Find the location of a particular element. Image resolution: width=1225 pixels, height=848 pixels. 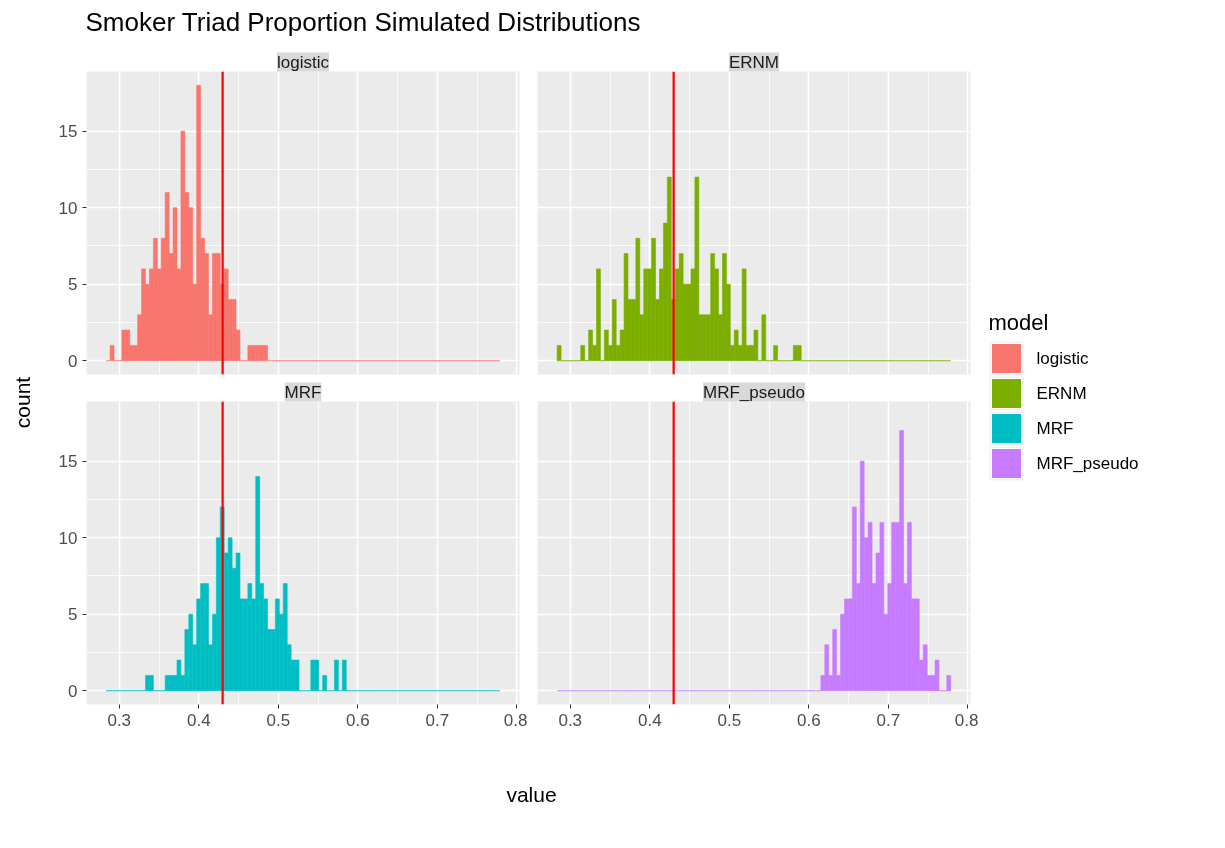

chart-subtitle: ERNM is located at coordinates (754, 62).